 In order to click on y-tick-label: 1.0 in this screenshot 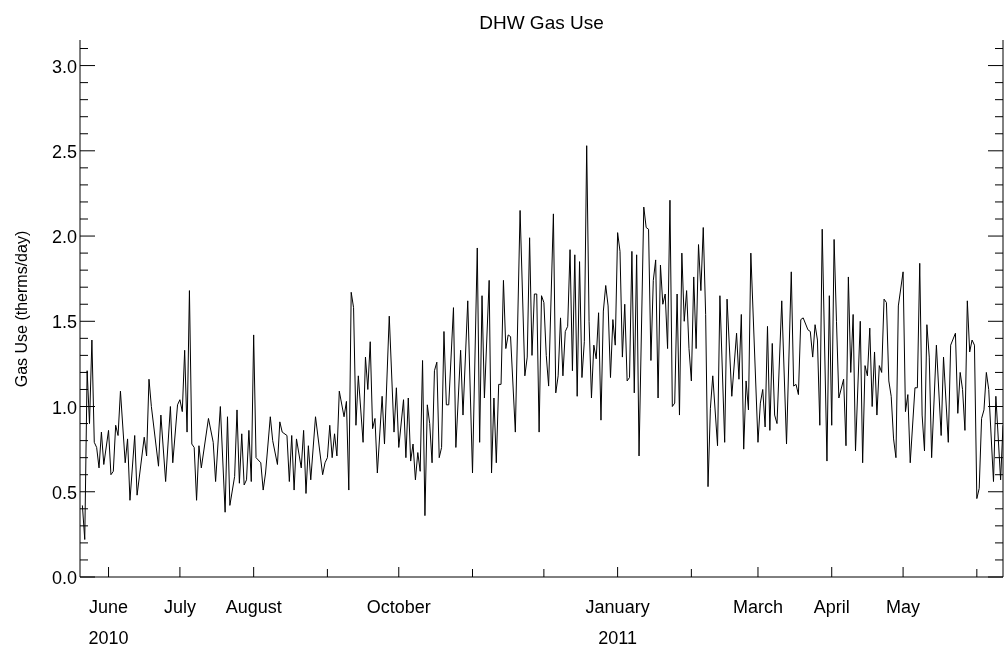, I will do `click(64, 407)`.